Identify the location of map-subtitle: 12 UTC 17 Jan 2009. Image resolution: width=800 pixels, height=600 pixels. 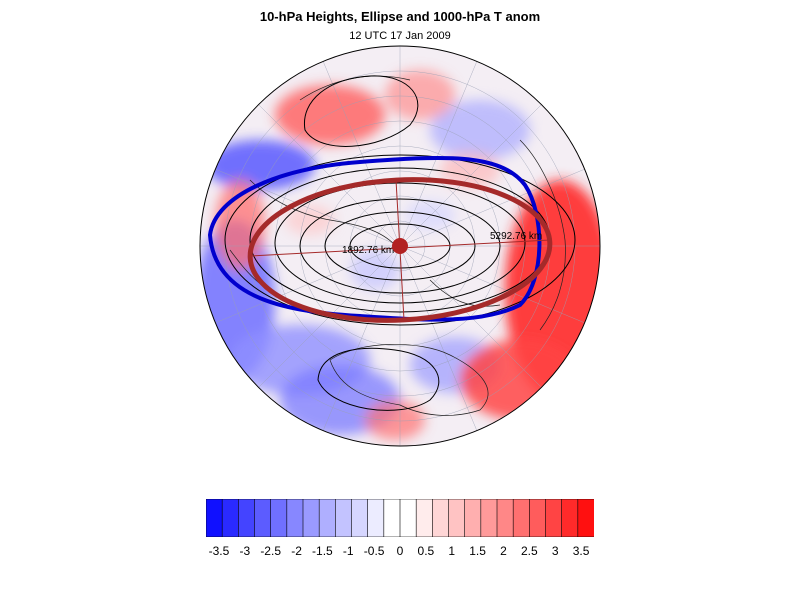
(400, 36).